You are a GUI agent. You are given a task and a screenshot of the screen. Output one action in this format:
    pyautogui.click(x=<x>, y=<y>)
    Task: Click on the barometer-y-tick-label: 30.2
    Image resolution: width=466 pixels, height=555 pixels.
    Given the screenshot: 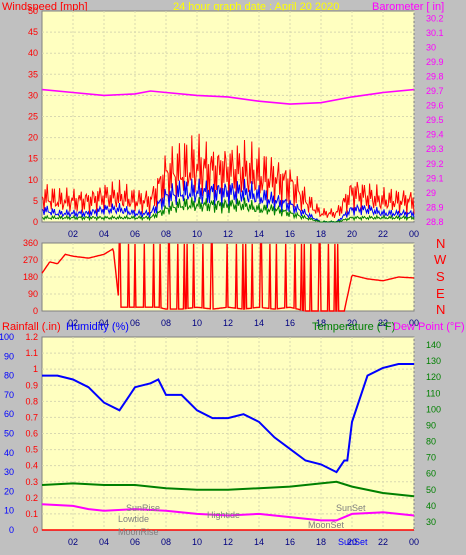 What is the action you would take?
    pyautogui.click(x=435, y=18)
    